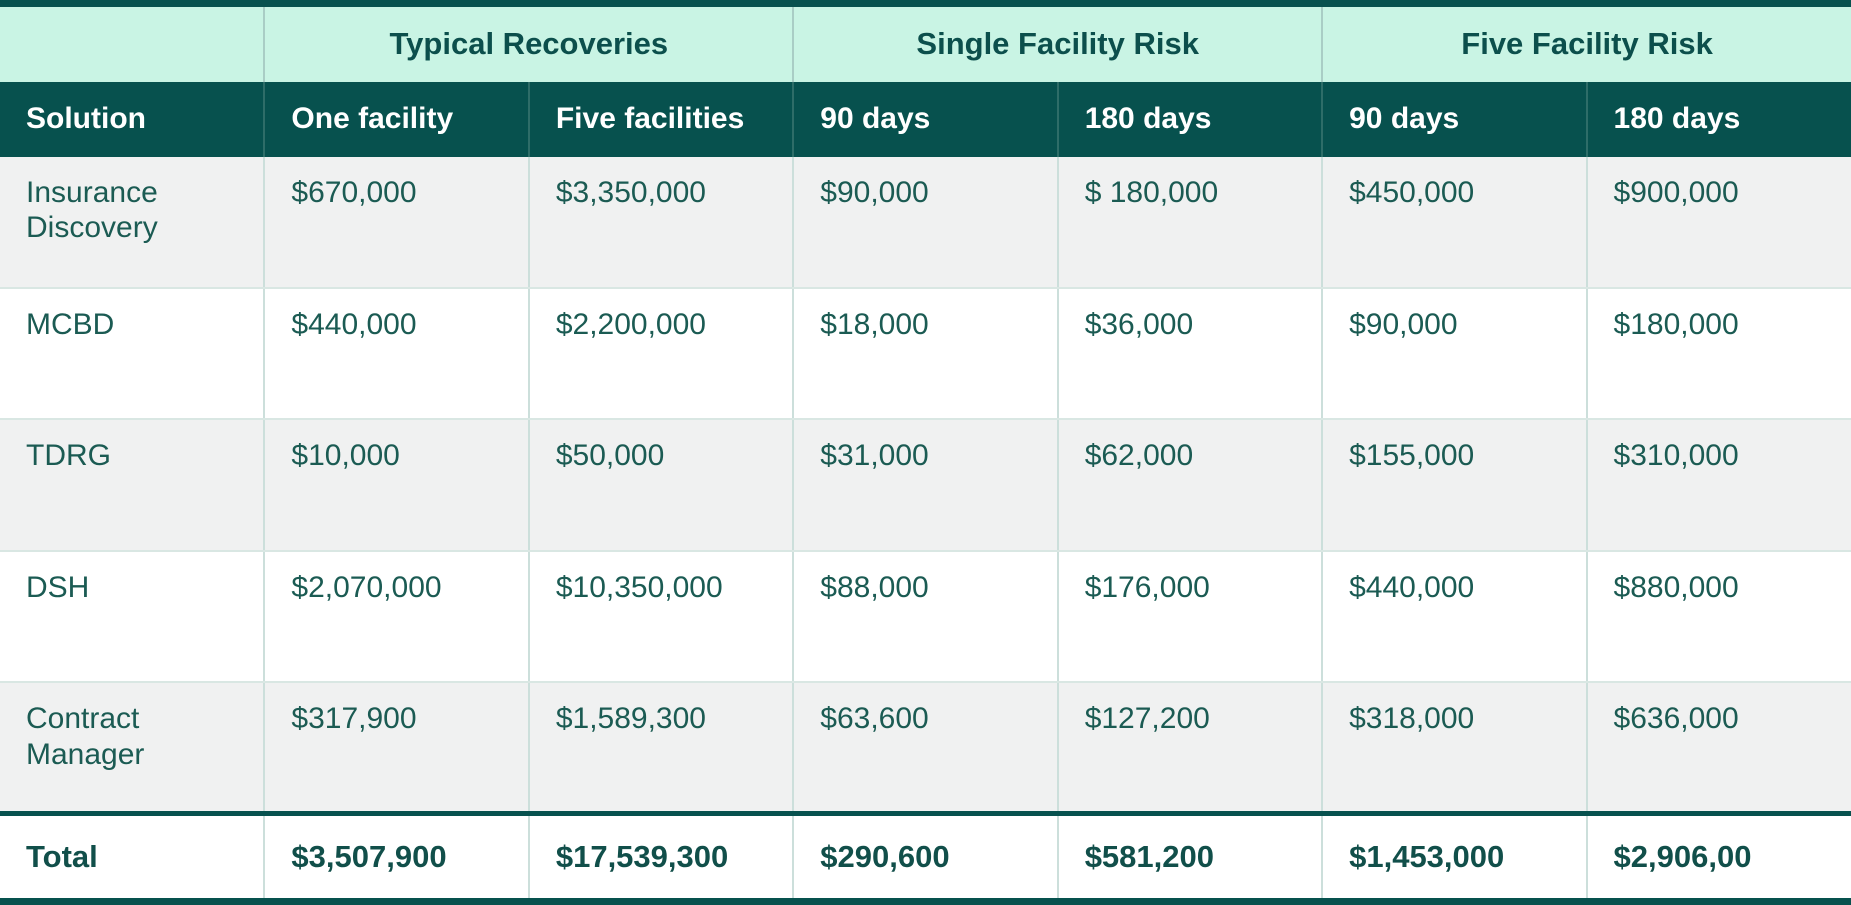  I want to click on solution-label: DSH, so click(132, 617).